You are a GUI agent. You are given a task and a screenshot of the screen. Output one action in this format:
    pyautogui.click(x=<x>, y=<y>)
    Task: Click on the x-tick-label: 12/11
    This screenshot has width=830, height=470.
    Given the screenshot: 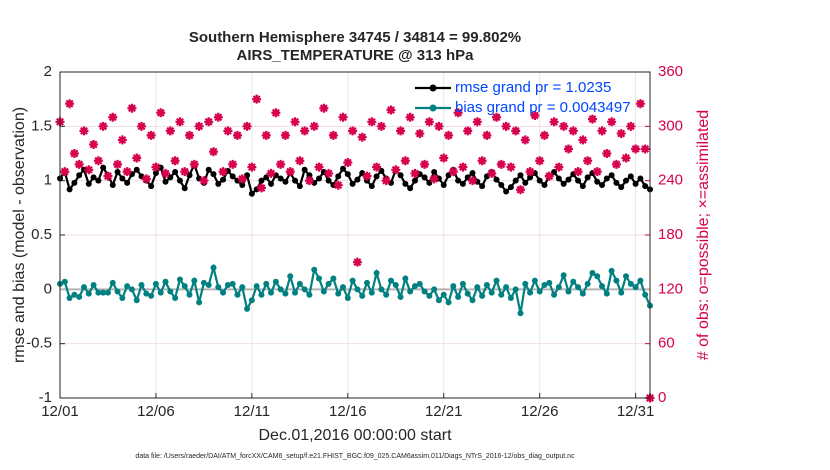 What is the action you would take?
    pyautogui.click(x=252, y=411)
    